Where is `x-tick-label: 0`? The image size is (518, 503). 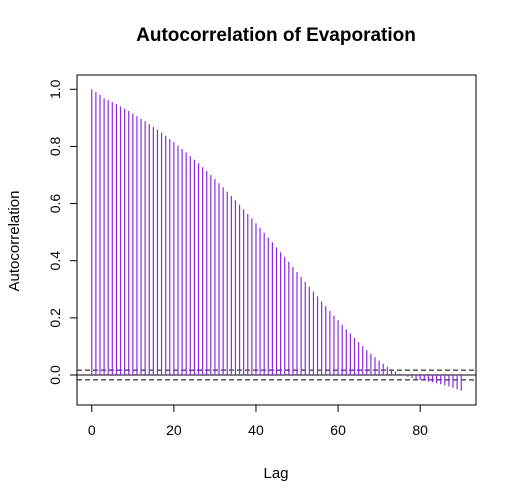 x-tick-label: 0 is located at coordinates (92, 430).